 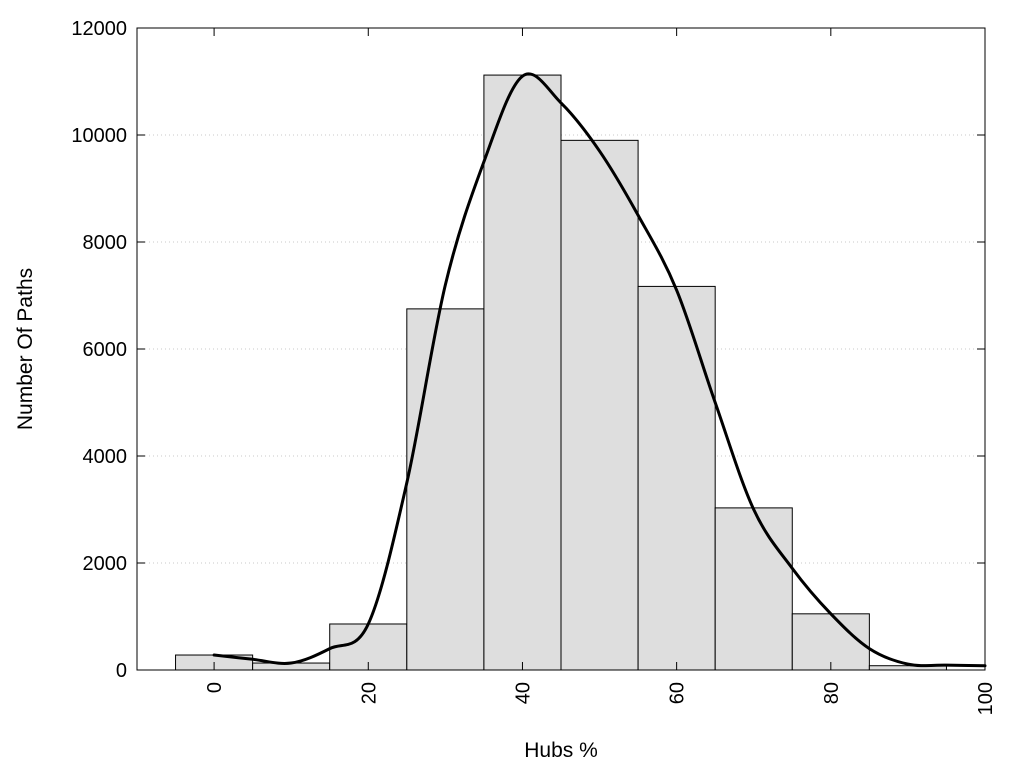 I want to click on y-tick-label: 0, so click(x=121, y=671).